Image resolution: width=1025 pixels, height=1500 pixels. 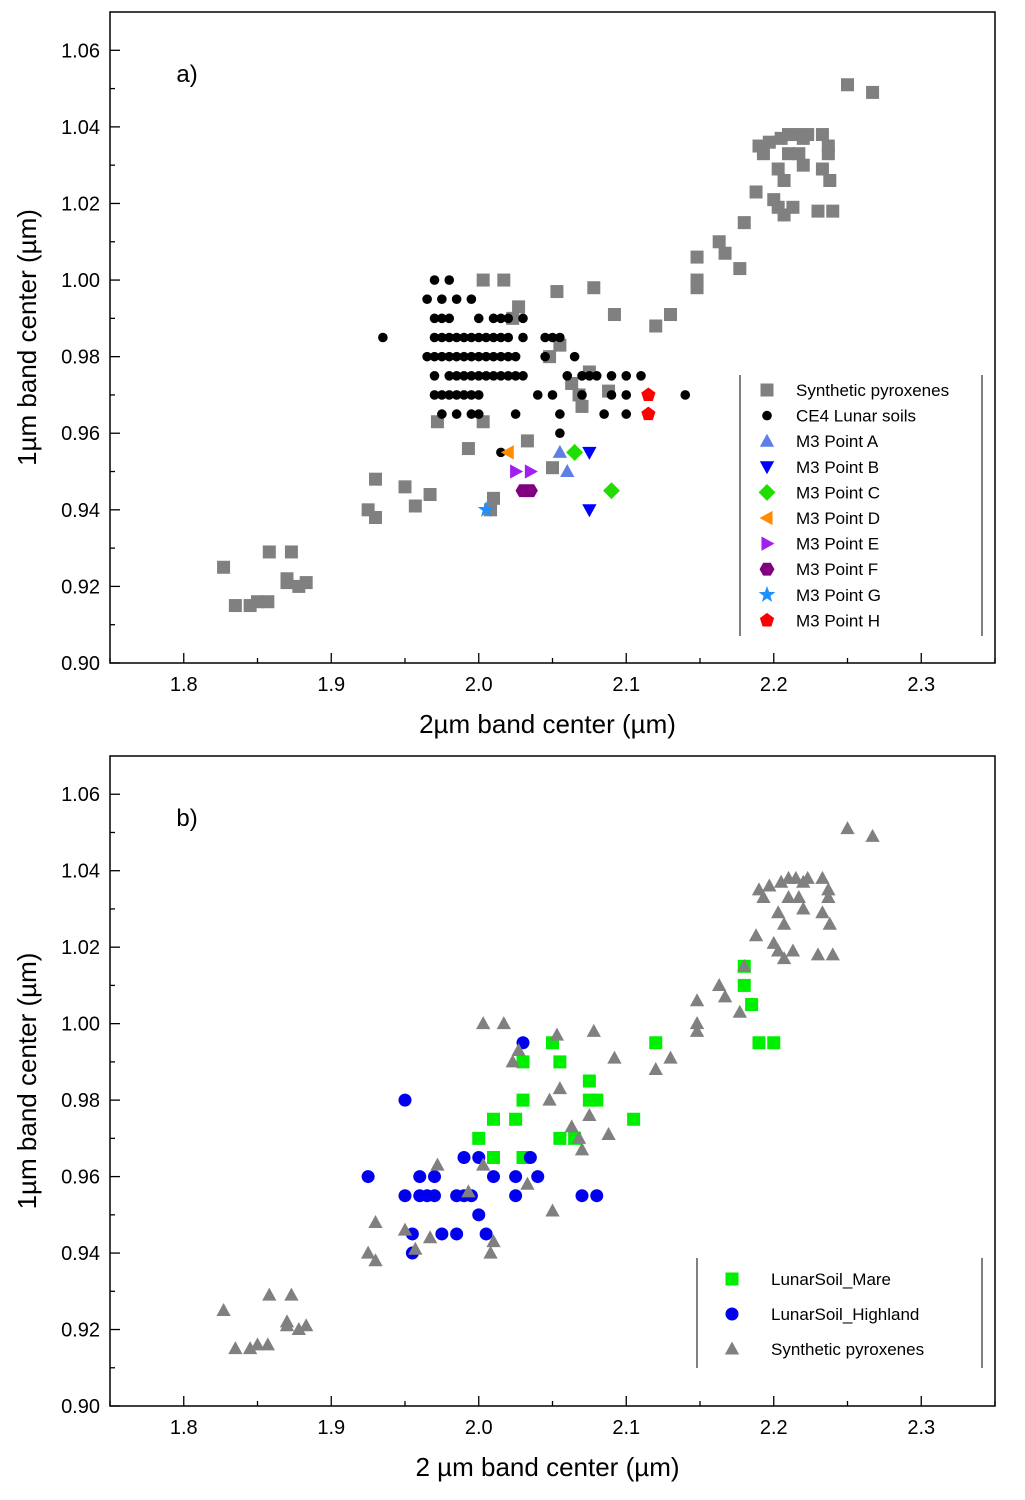 I want to click on series-m3-point-c, so click(x=593, y=471).